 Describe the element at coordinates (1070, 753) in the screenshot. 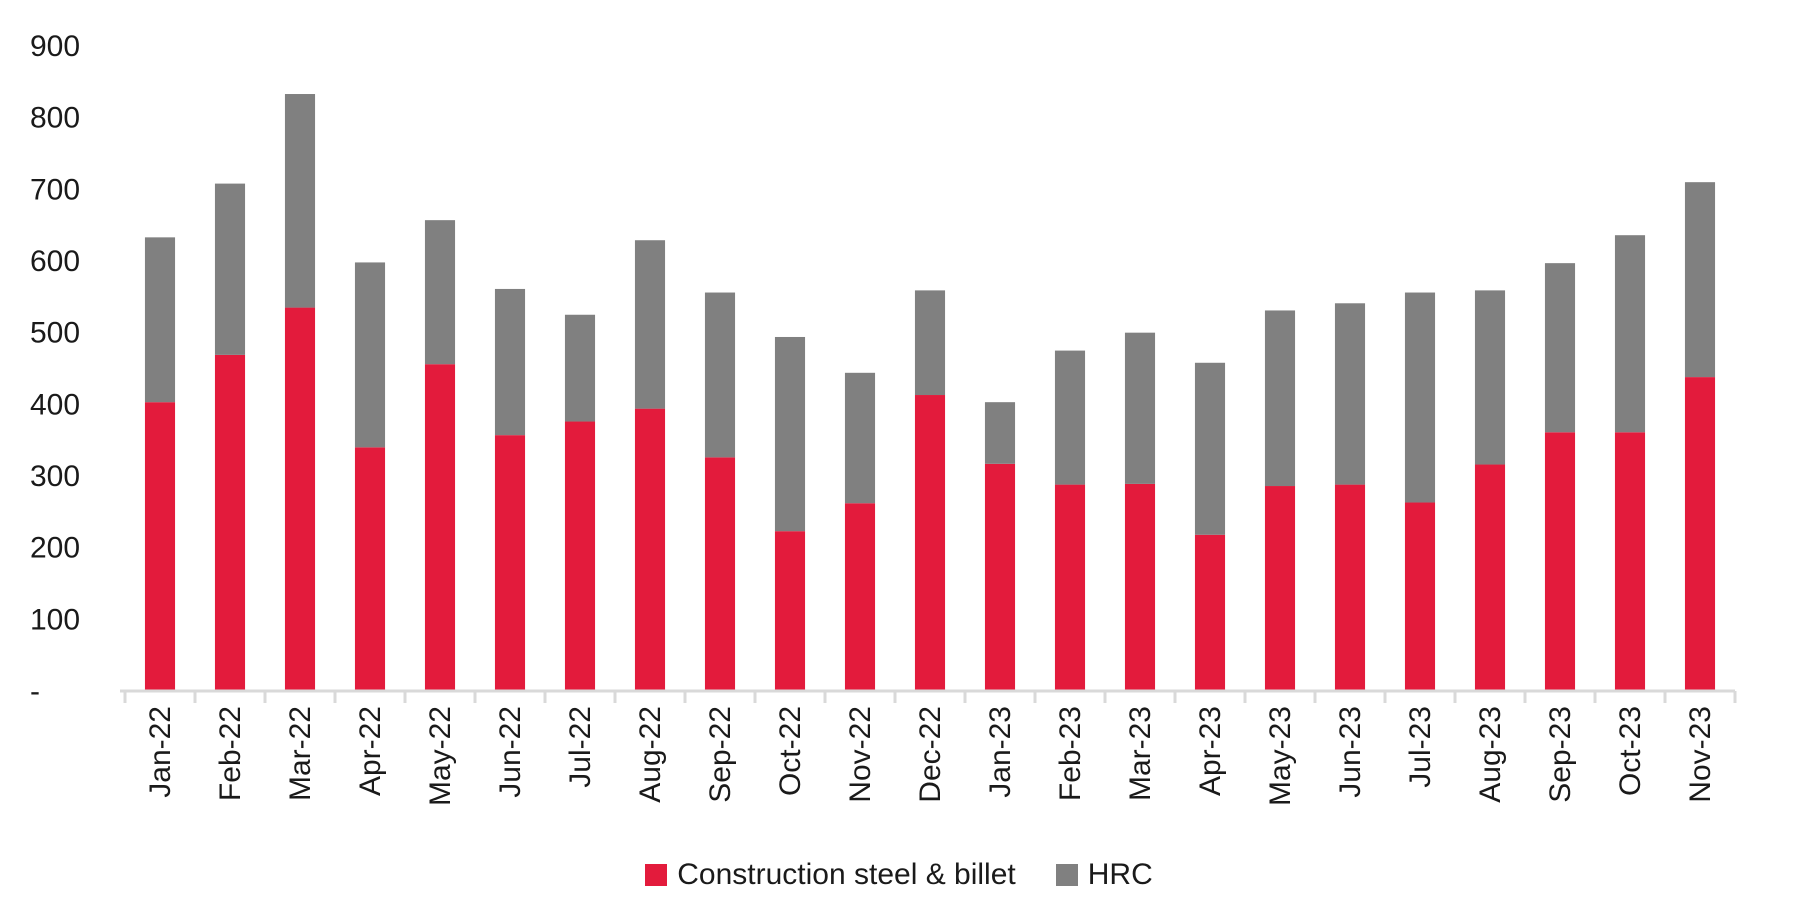

I see `x-tick-label: Feb-23` at that location.